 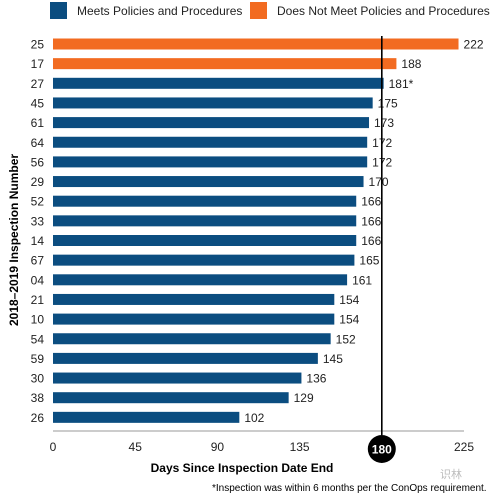 What do you see at coordinates (371, 202) in the screenshot?
I see `value-label-52: 166` at bounding box center [371, 202].